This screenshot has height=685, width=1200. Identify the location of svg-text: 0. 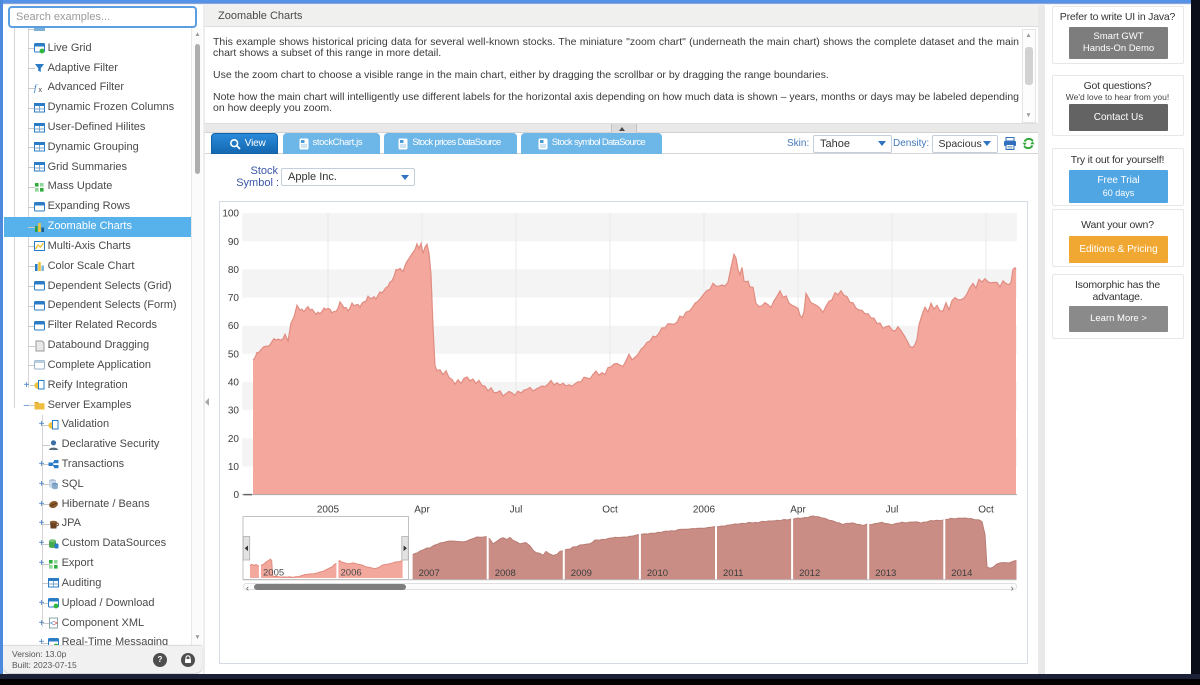
(236, 495).